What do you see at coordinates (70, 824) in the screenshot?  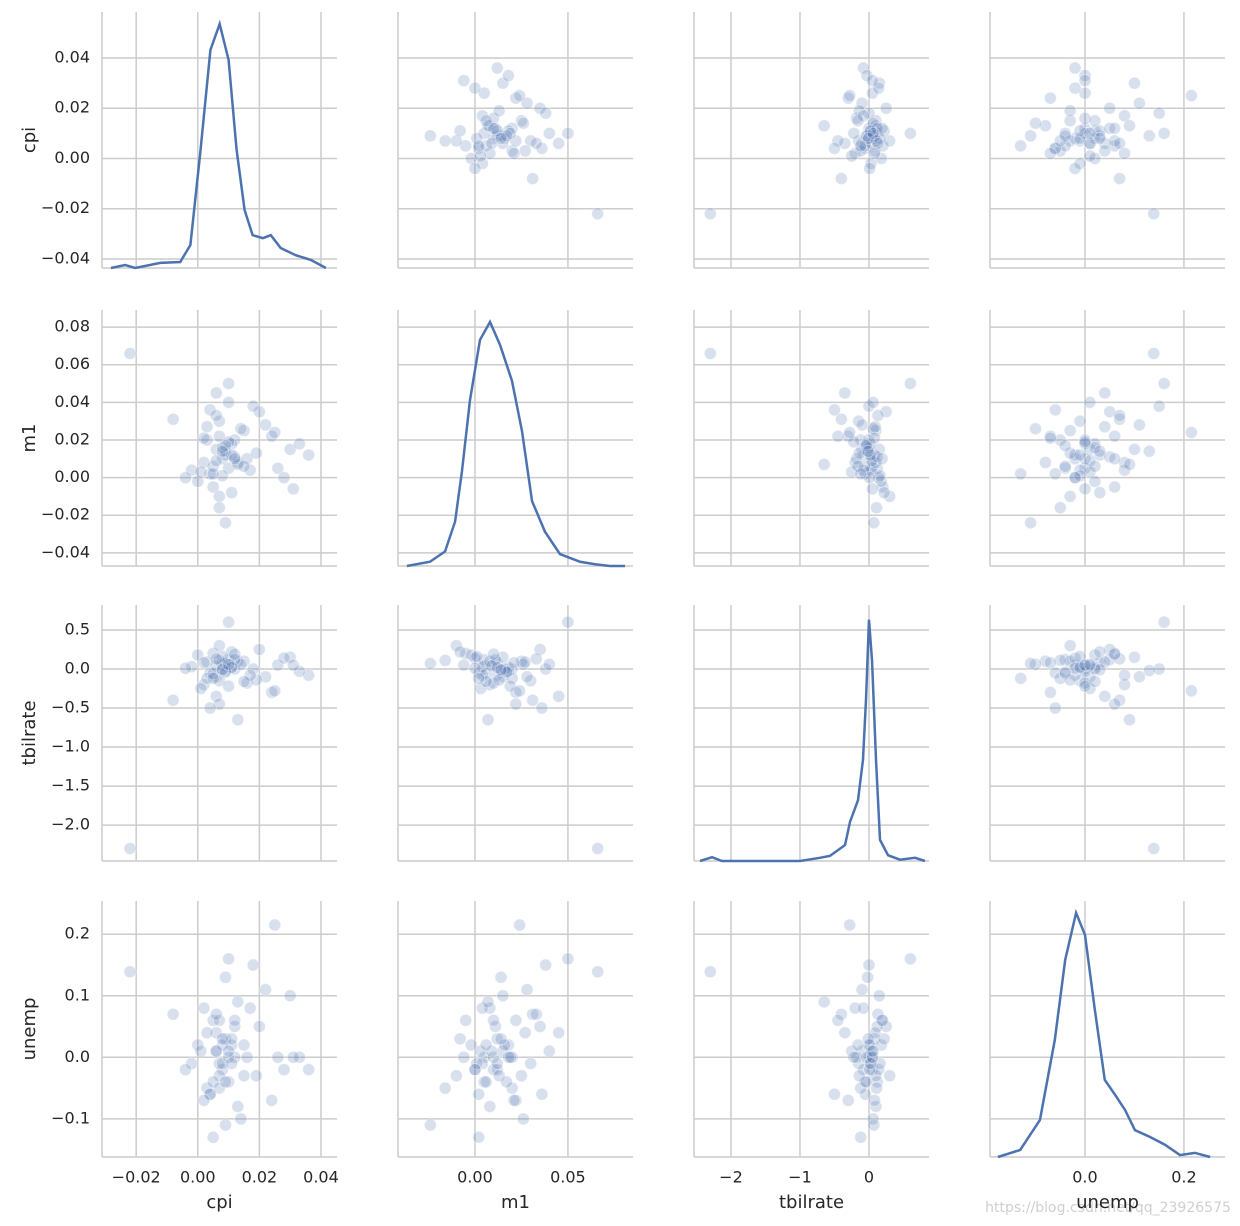 I see `y-tick-label: −2.0` at bounding box center [70, 824].